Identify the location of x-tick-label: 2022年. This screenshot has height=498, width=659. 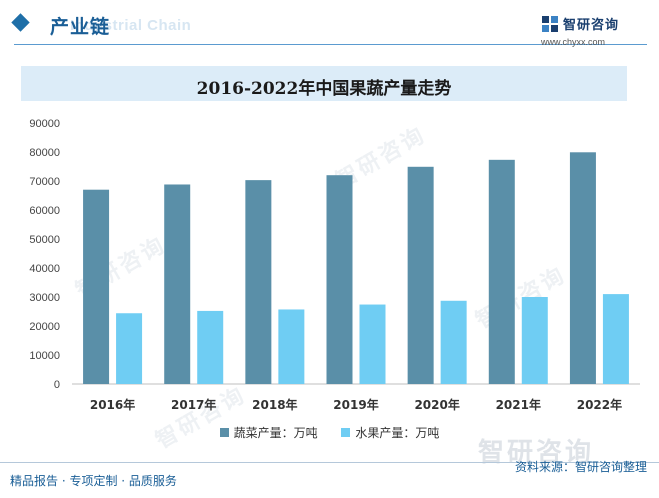
(599, 404).